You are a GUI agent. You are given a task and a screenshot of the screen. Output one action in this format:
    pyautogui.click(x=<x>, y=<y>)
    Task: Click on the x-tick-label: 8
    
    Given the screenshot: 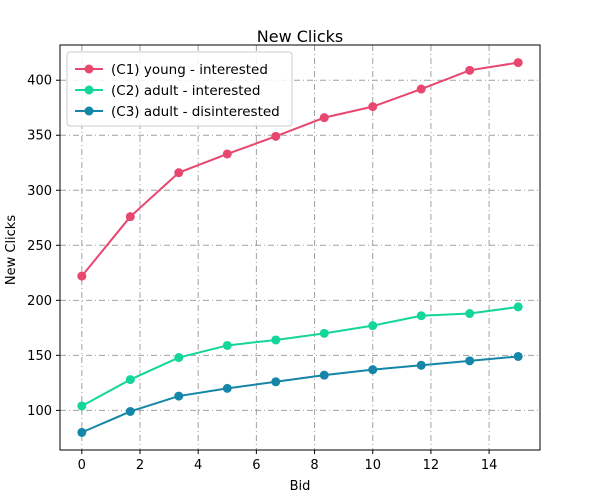 What is the action you would take?
    pyautogui.click(x=314, y=465)
    